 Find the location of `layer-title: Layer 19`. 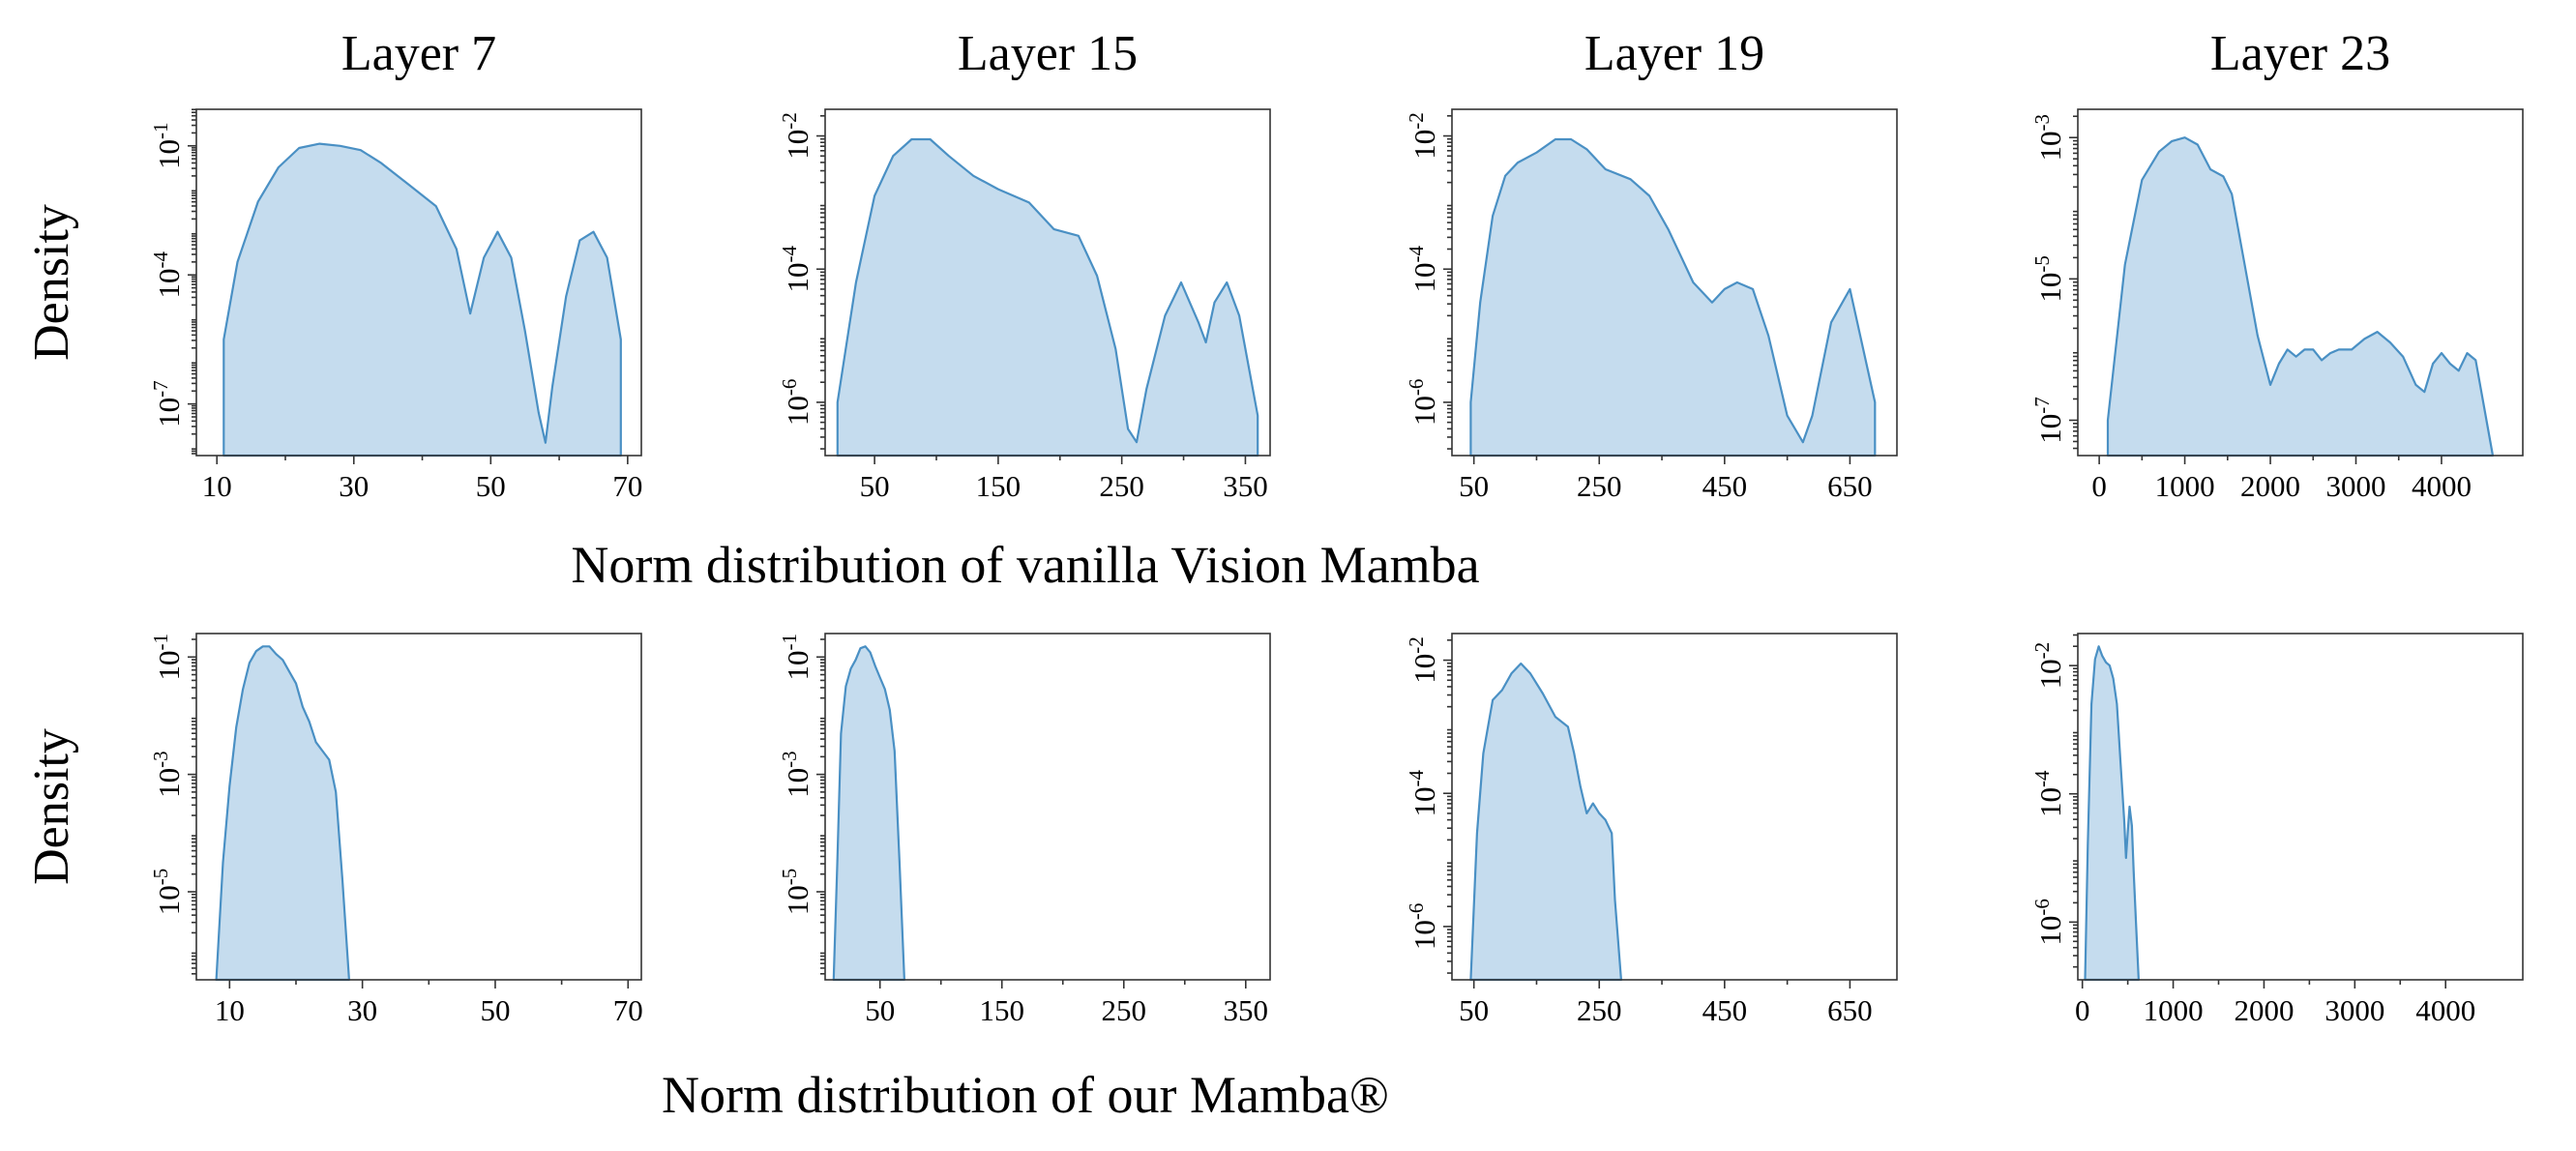

layer-title: Layer 19 is located at coordinates (1674, 53).